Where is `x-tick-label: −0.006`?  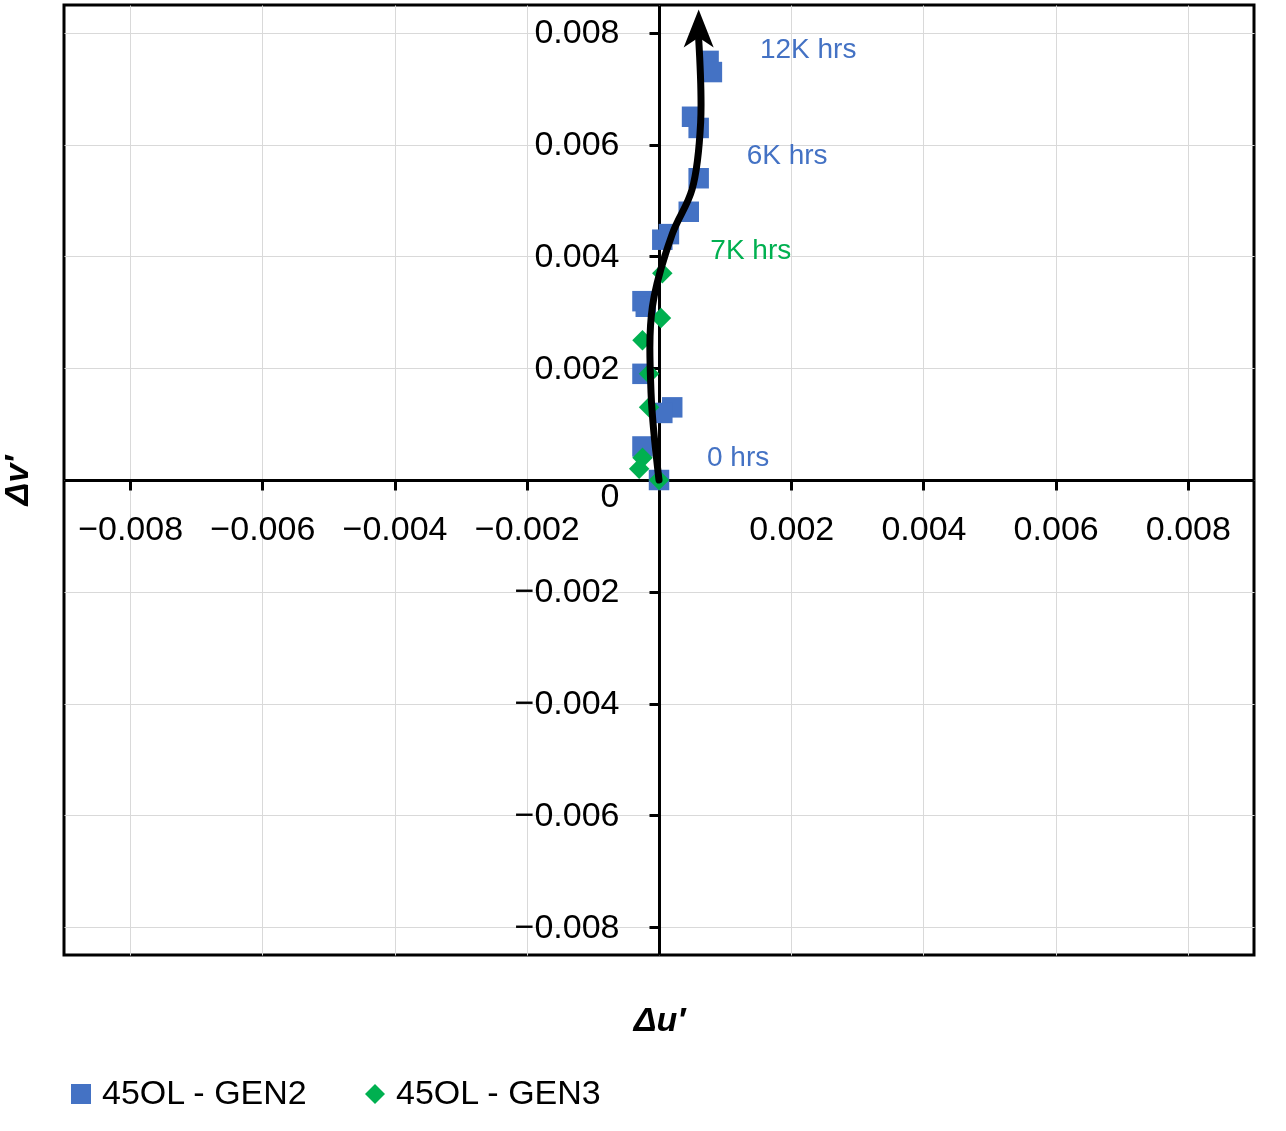
x-tick-label: −0.006 is located at coordinates (263, 527).